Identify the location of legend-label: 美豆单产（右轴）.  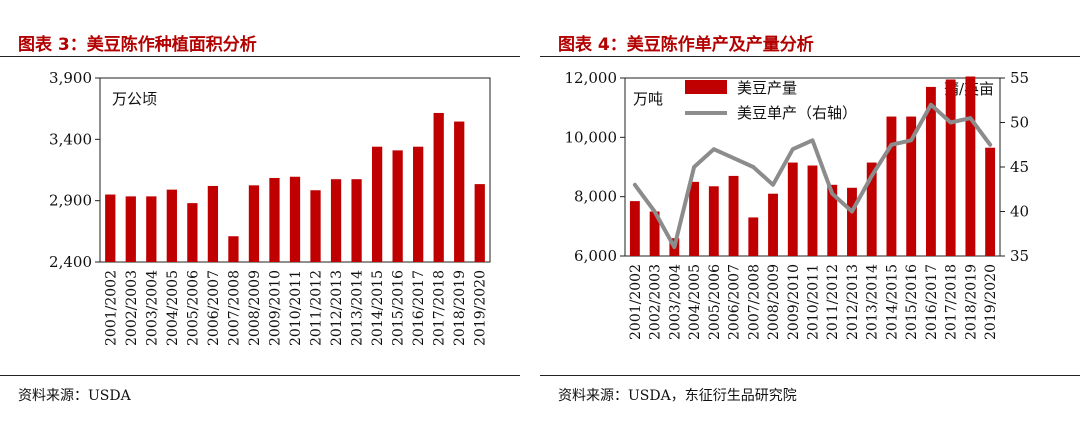
(797, 113).